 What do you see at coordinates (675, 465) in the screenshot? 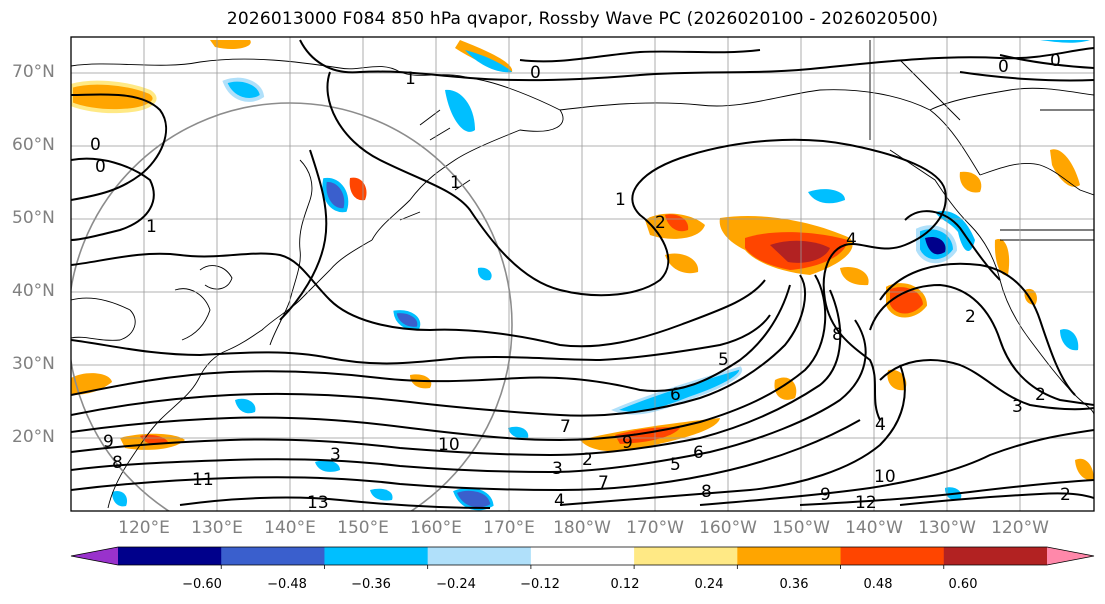
I see `contour-label: 5` at bounding box center [675, 465].